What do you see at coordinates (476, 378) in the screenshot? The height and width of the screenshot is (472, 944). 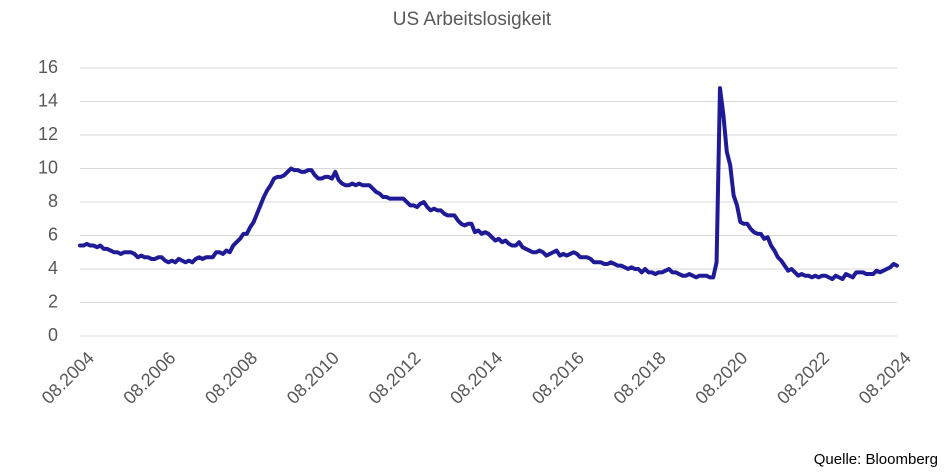 I see `x-tick-label: 08.2014` at bounding box center [476, 378].